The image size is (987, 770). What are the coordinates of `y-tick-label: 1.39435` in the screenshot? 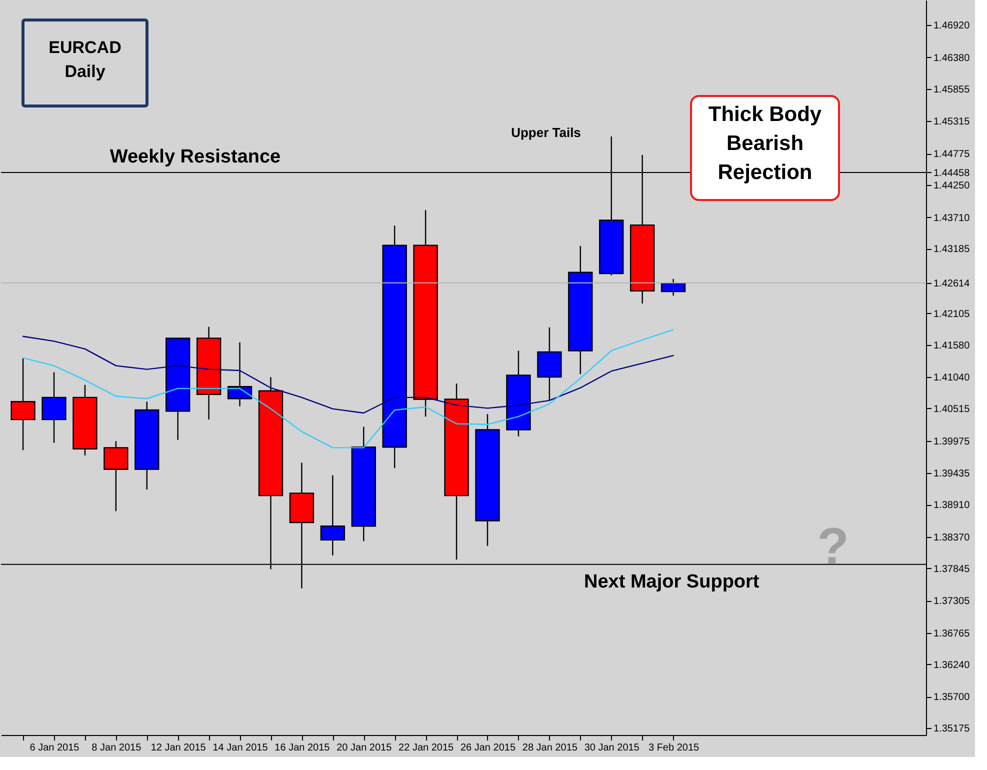 It's located at (952, 474).